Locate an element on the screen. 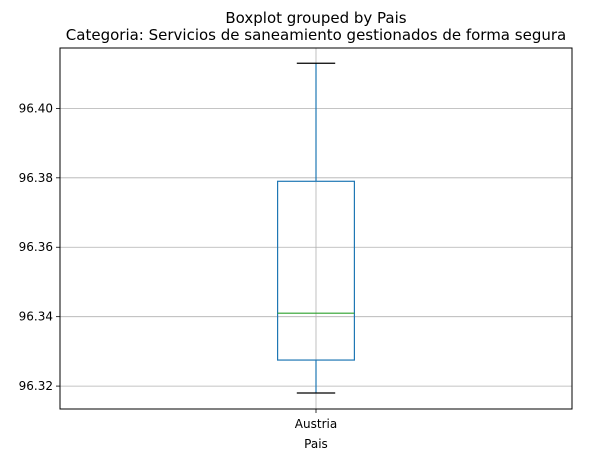 The width and height of the screenshot is (605, 461). iqr-box is located at coordinates (316, 270).